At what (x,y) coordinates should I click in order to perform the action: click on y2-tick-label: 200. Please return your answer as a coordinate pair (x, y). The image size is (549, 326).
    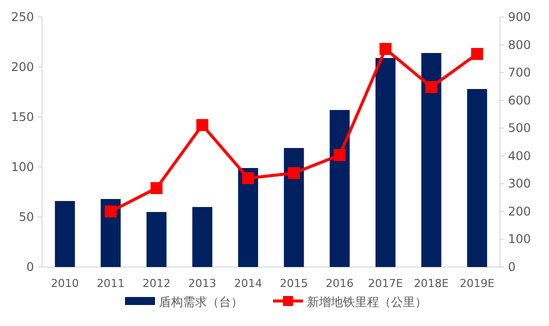
    Looking at the image, I should click on (519, 211).